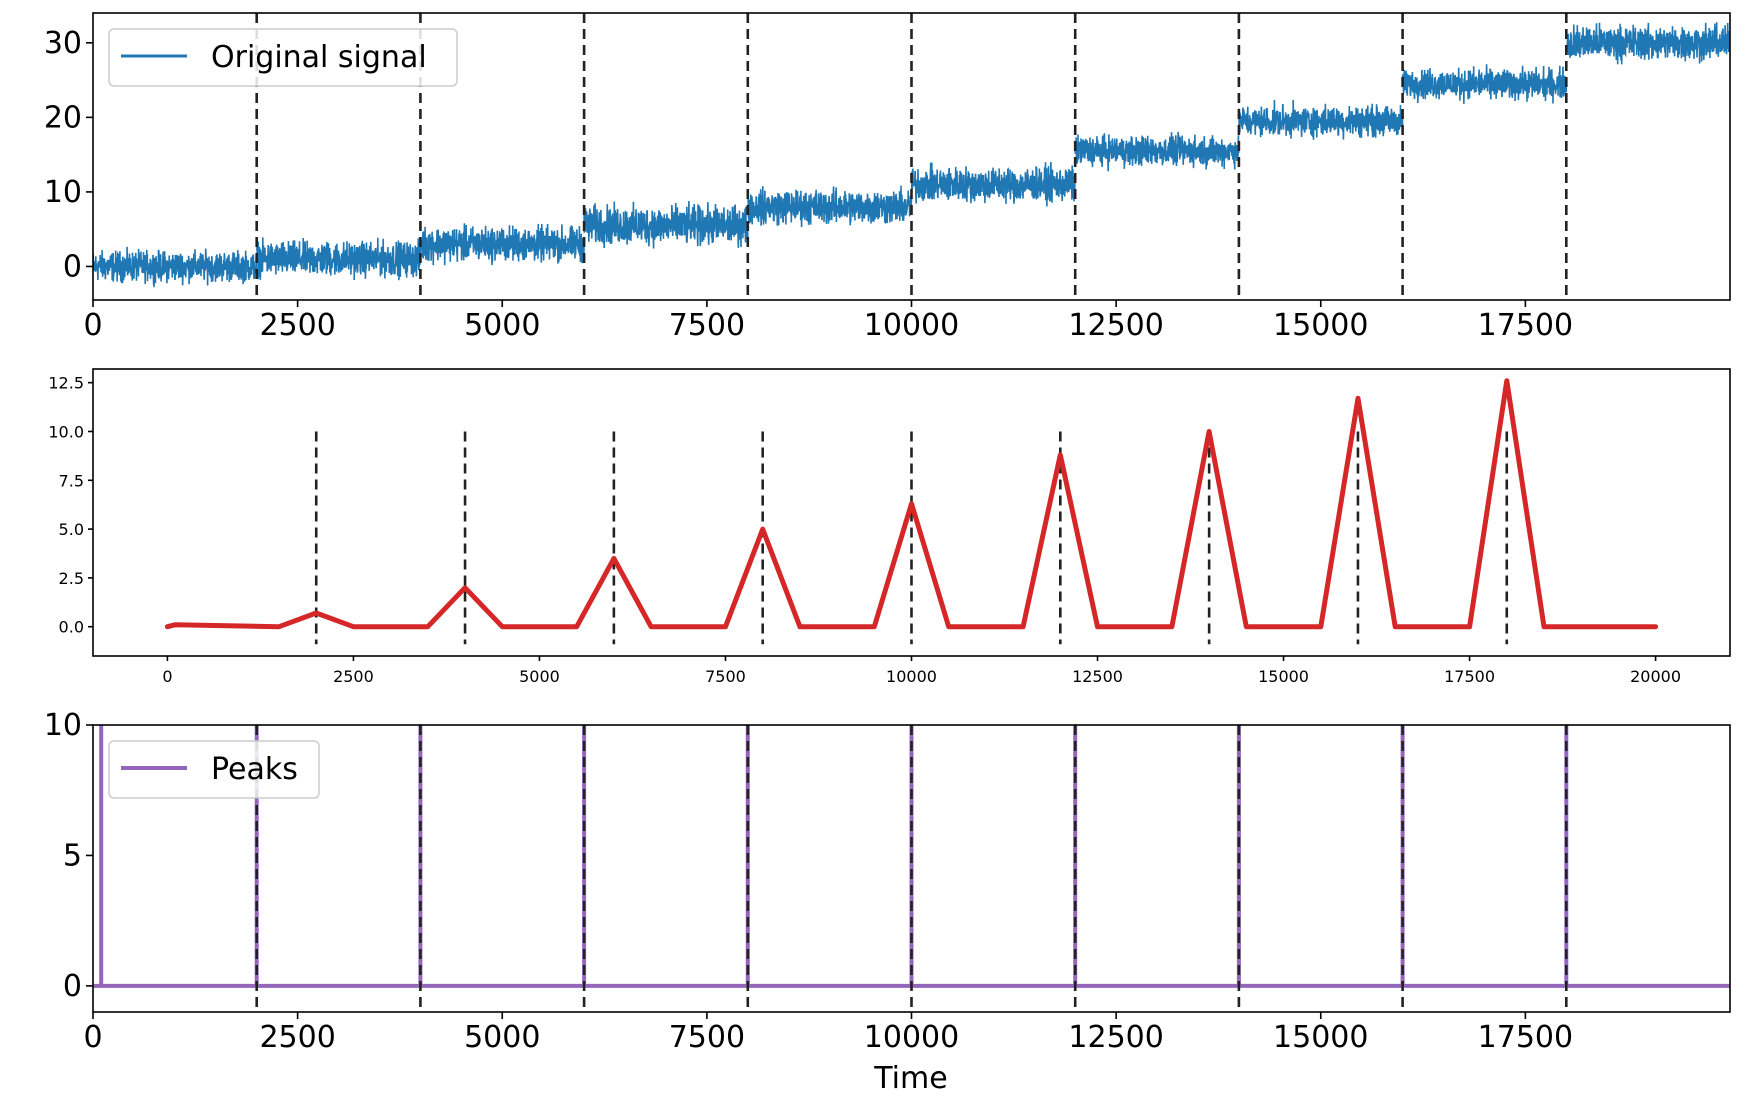 This screenshot has height=1098, width=1760. What do you see at coordinates (72, 855) in the screenshot?
I see `y-tick-label: 5` at bounding box center [72, 855].